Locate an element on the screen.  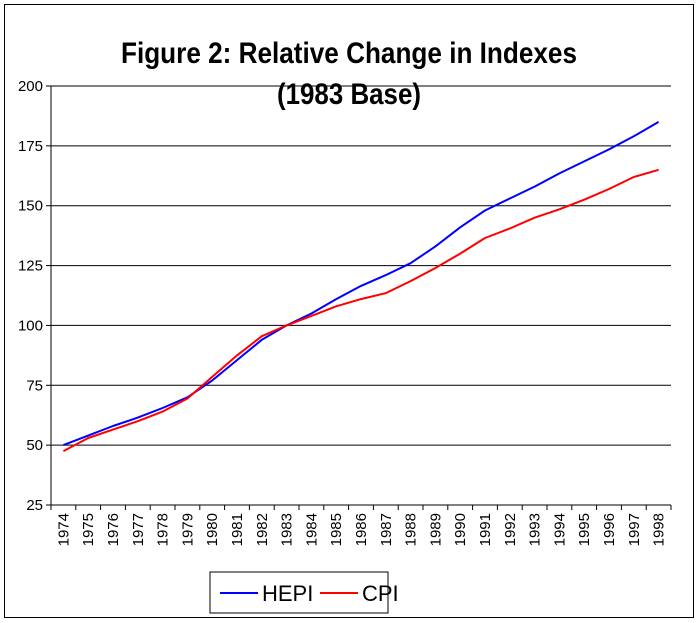
x-tick-label: 1991 is located at coordinates (485, 529).